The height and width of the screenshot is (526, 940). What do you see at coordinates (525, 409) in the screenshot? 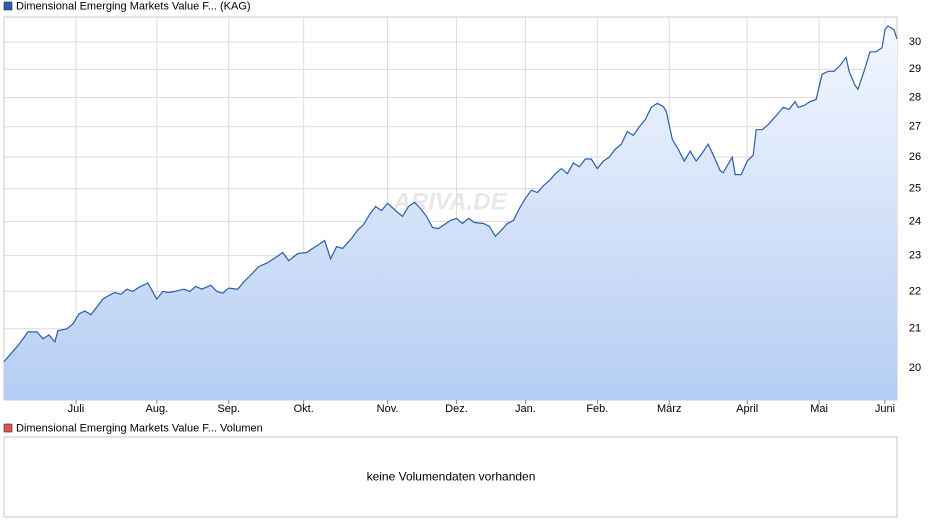
I see `x-tick-label: Jan.` at bounding box center [525, 409].